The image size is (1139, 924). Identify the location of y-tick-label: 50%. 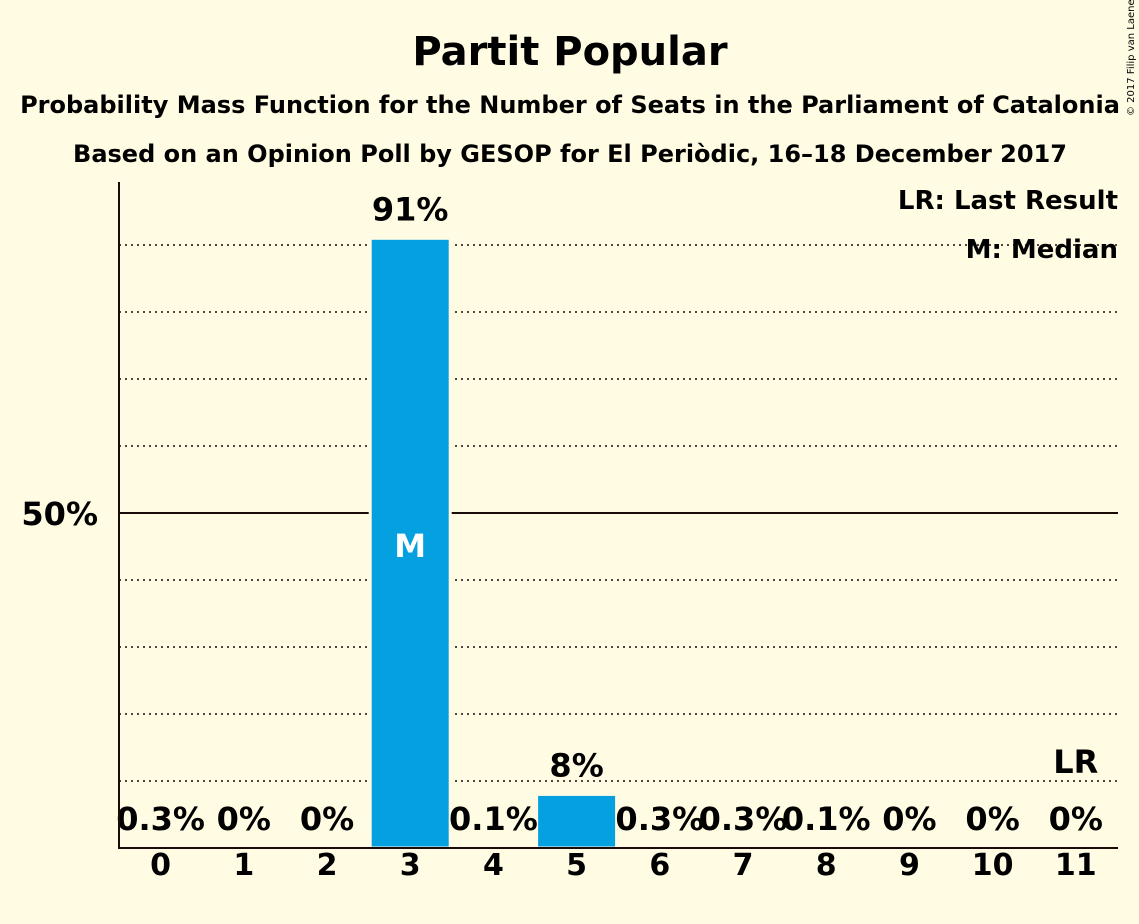
(59, 514).